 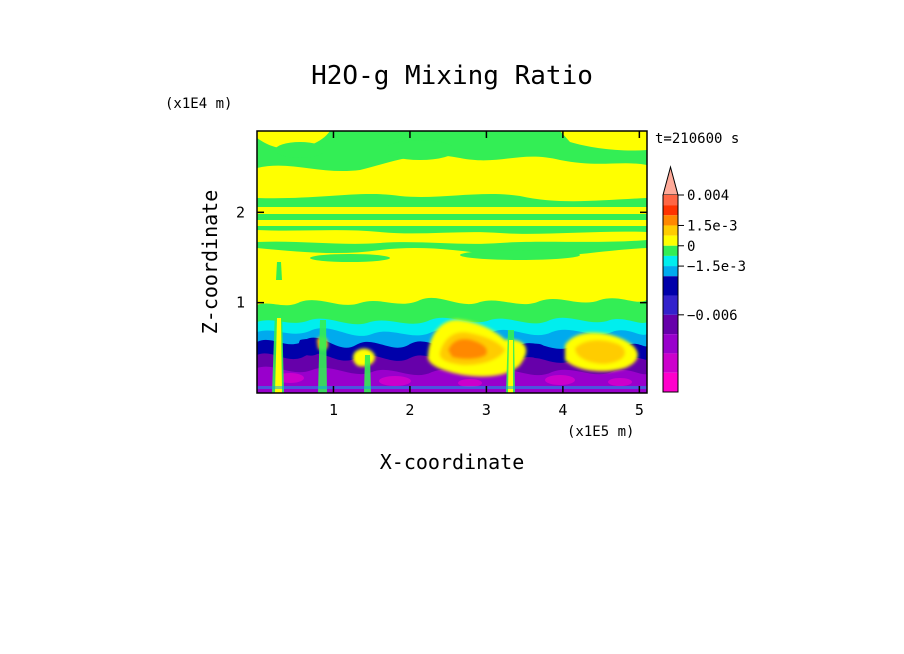 What do you see at coordinates (639, 410) in the screenshot?
I see `x-tick-label: 5` at bounding box center [639, 410].